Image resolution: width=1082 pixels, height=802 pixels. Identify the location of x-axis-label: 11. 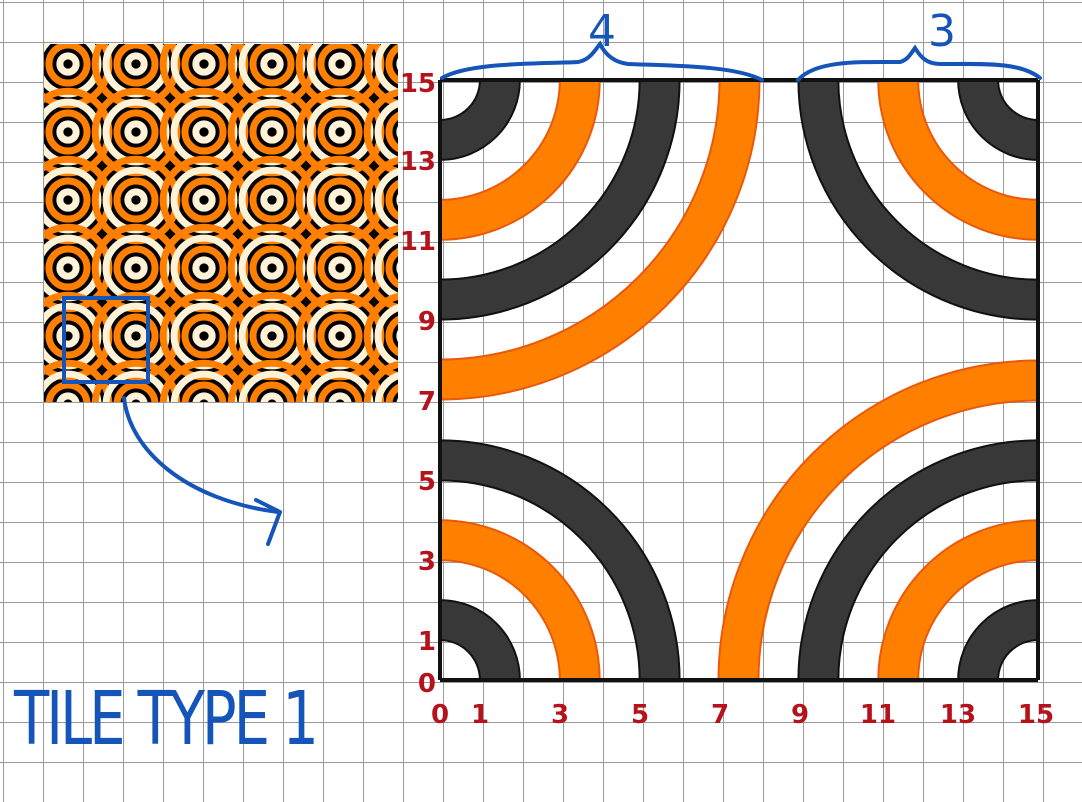
(878, 715).